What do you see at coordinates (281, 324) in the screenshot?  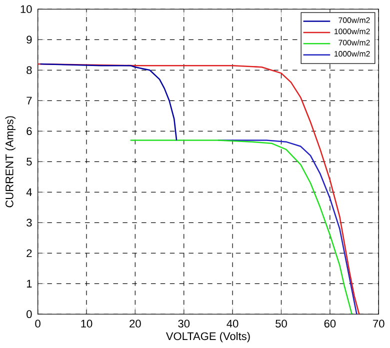 I see `x-tick-label: 50` at bounding box center [281, 324].